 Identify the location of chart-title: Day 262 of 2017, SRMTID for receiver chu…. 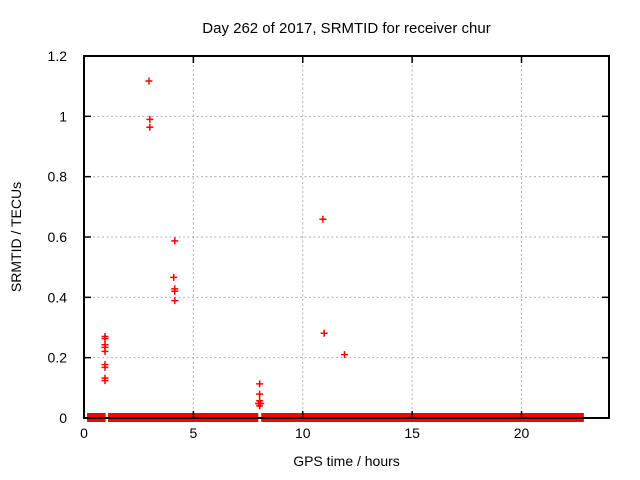
(346, 28).